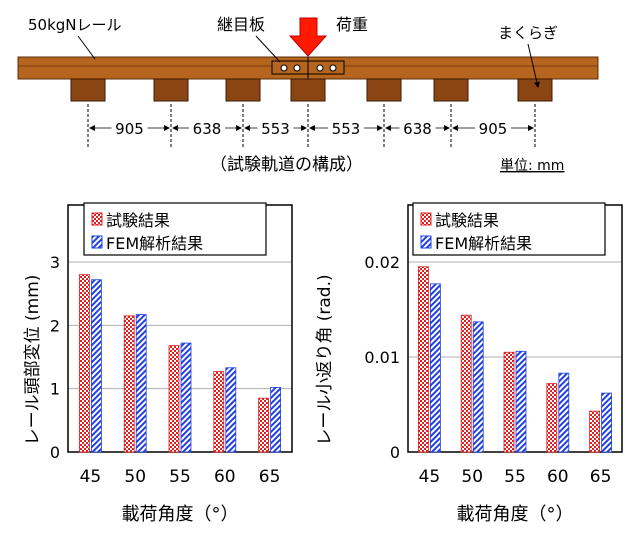 The width and height of the screenshot is (625, 538). What do you see at coordinates (33, 360) in the screenshot?
I see `y-axis-title: レール頭部変位 (mm)` at bounding box center [33, 360].